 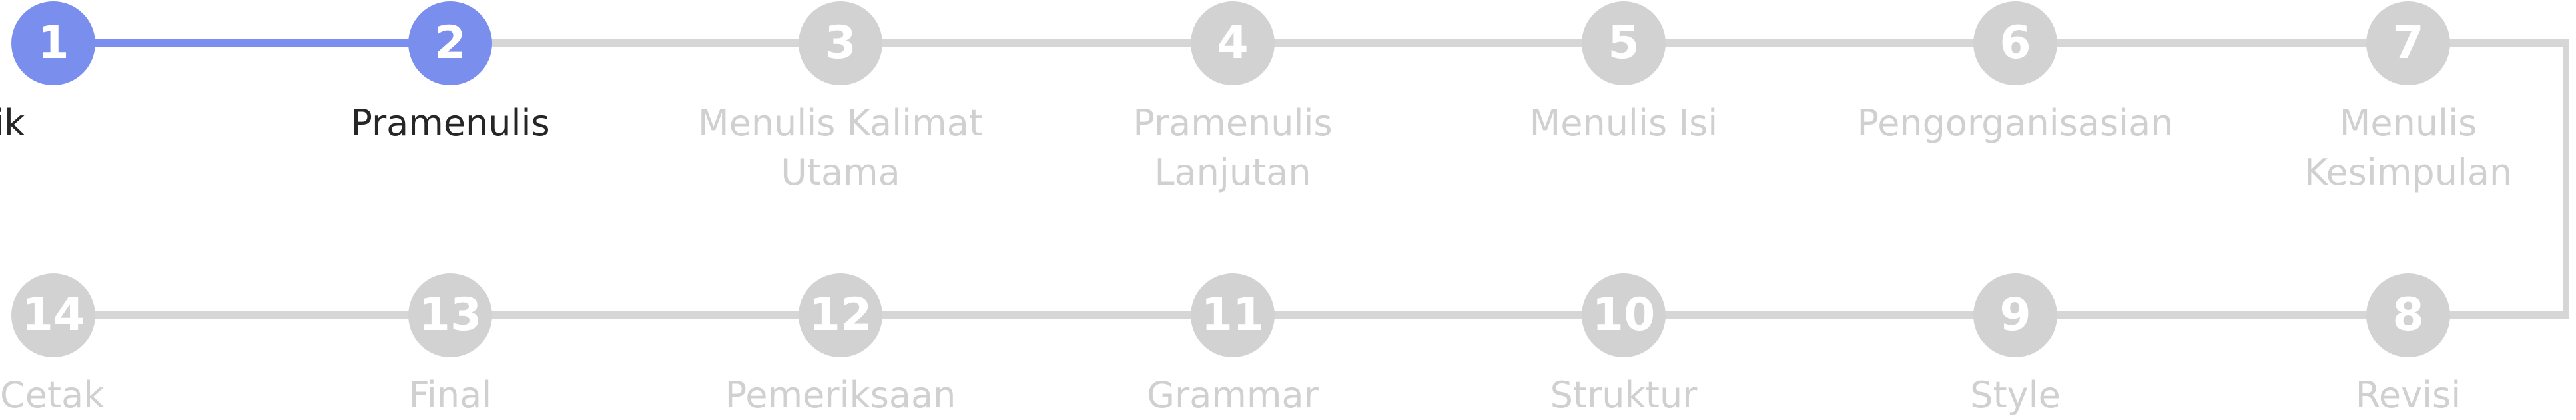 I want to click on step-10-struktur: 10 Struktur, so click(x=1624, y=344).